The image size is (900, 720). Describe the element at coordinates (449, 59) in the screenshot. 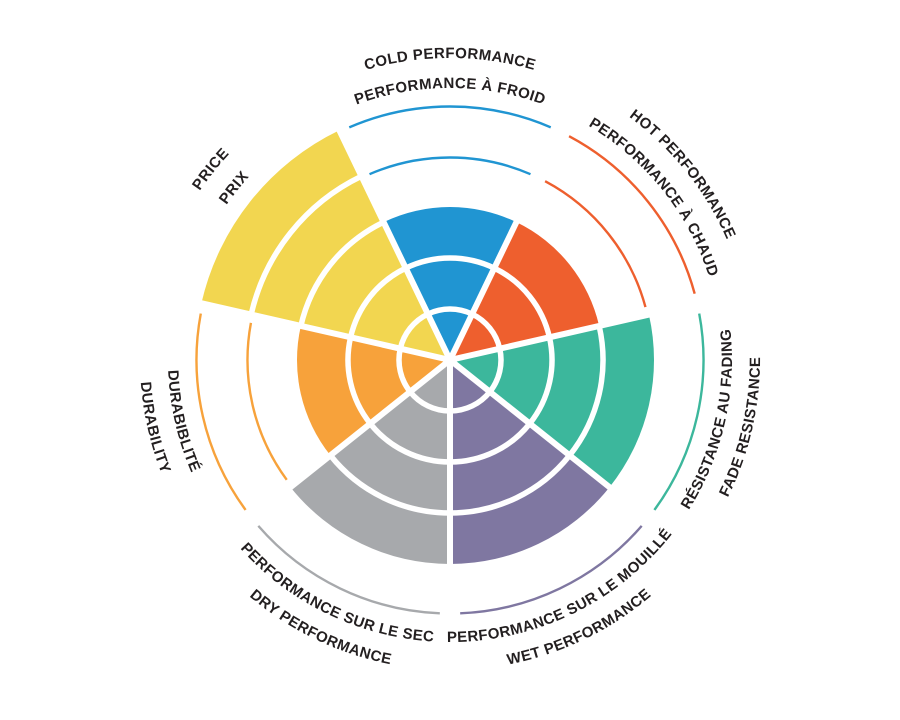

I see `chart-label-cold-performance-en: COLD PERFORMANCE` at that location.